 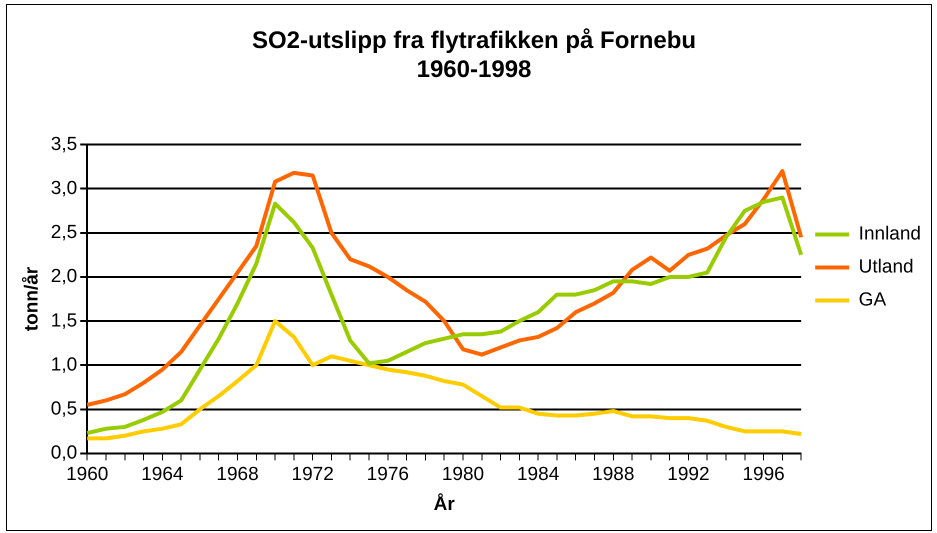 I want to click on legend-label: GA, so click(x=872, y=300).